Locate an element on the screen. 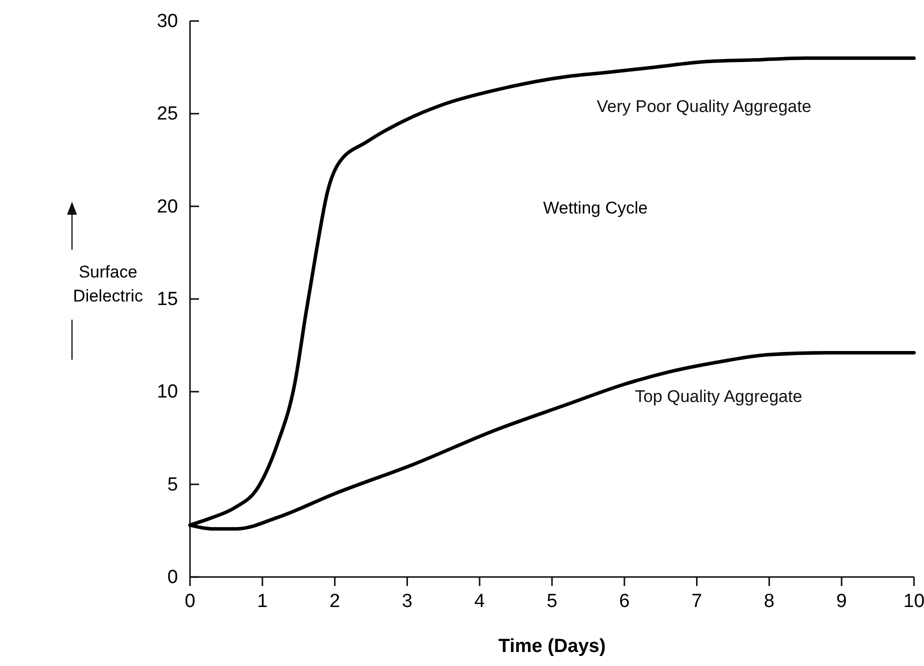 The height and width of the screenshot is (666, 924). y-tick-label: 20 is located at coordinates (167, 207).